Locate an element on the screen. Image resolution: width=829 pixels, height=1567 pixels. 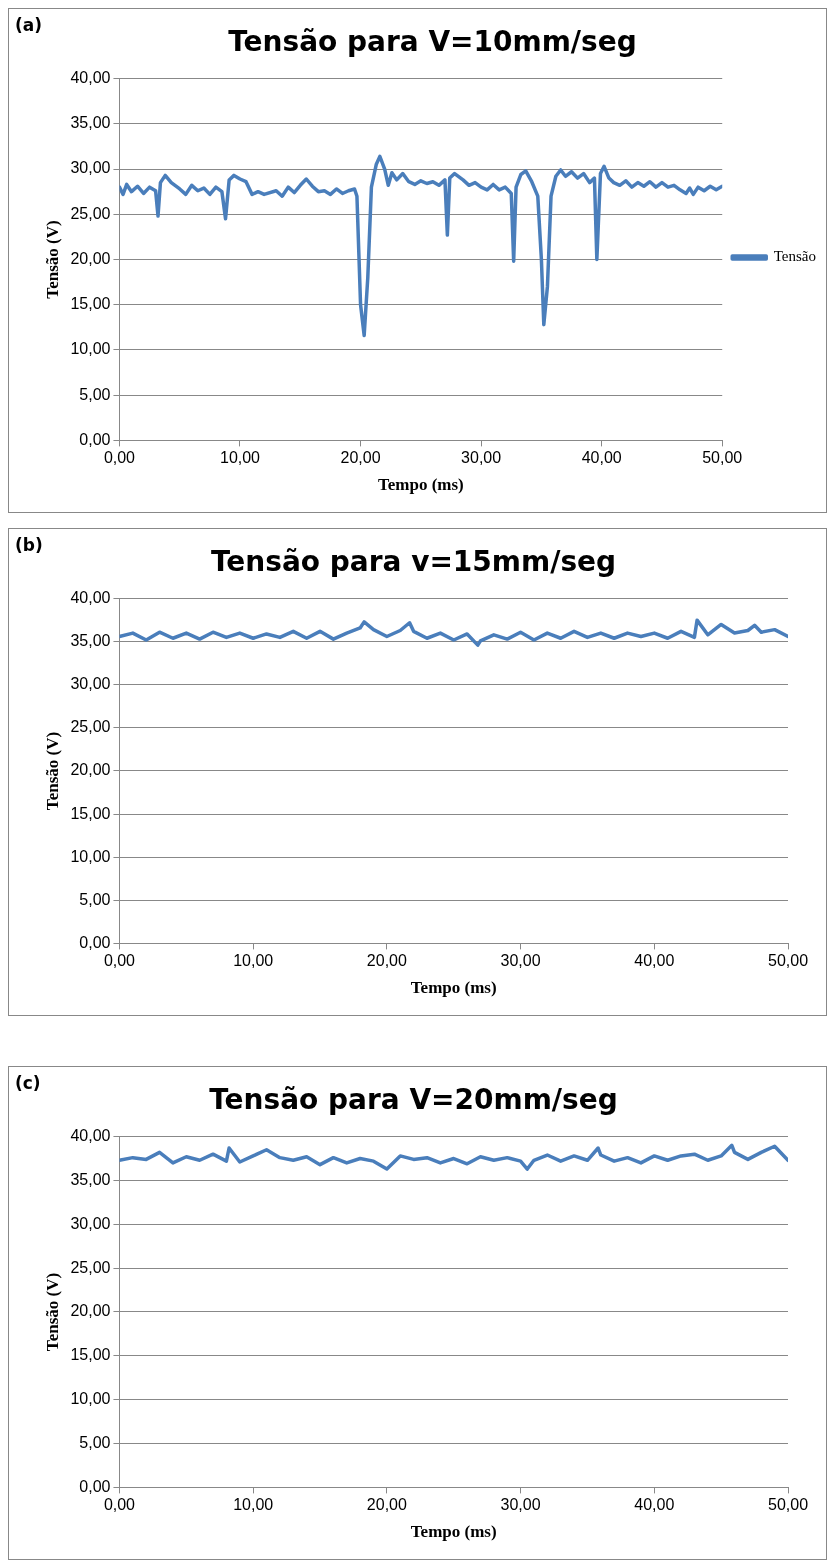
chart-title: Tensão para V=10mm/seg is located at coordinates (432, 42).